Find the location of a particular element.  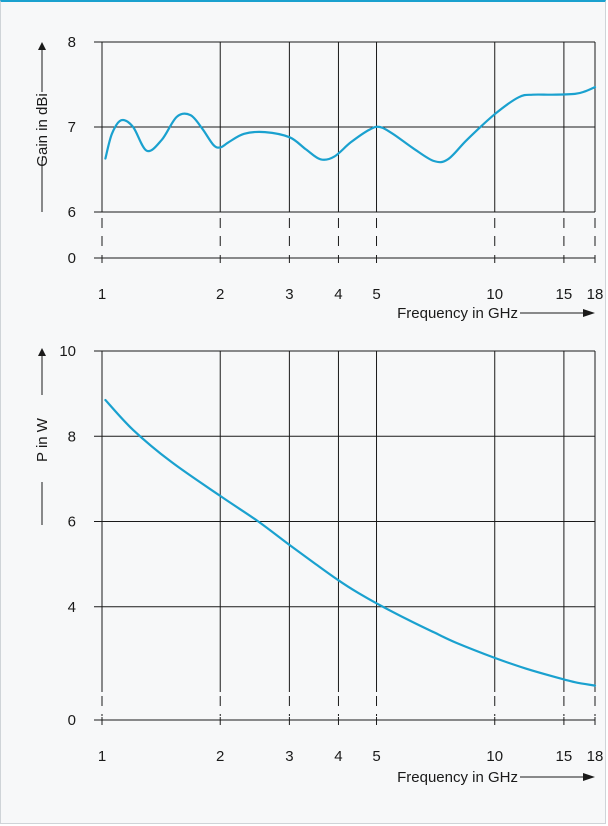

y-tick-label: 4 is located at coordinates (72, 607).